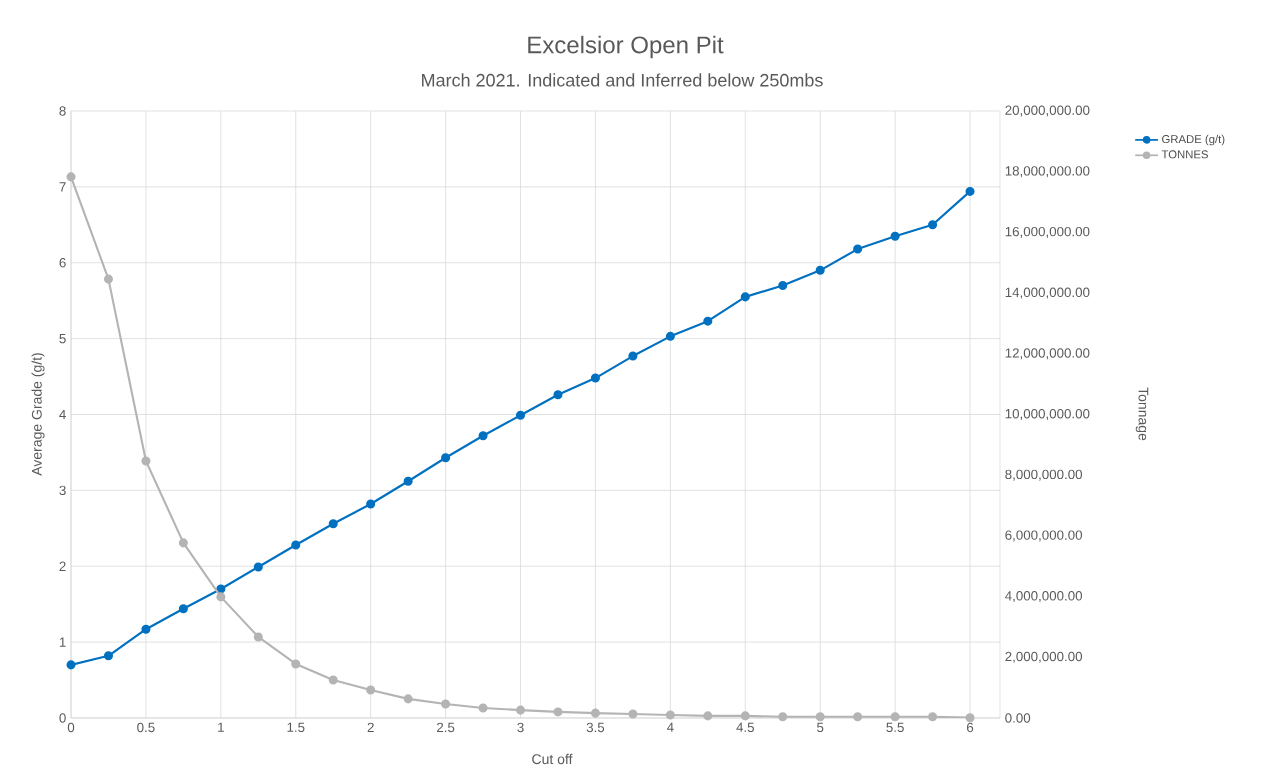 This screenshot has width=1288, height=780. What do you see at coordinates (1193, 140) in the screenshot?
I see `legend-label: GRADE (g/t)` at bounding box center [1193, 140].